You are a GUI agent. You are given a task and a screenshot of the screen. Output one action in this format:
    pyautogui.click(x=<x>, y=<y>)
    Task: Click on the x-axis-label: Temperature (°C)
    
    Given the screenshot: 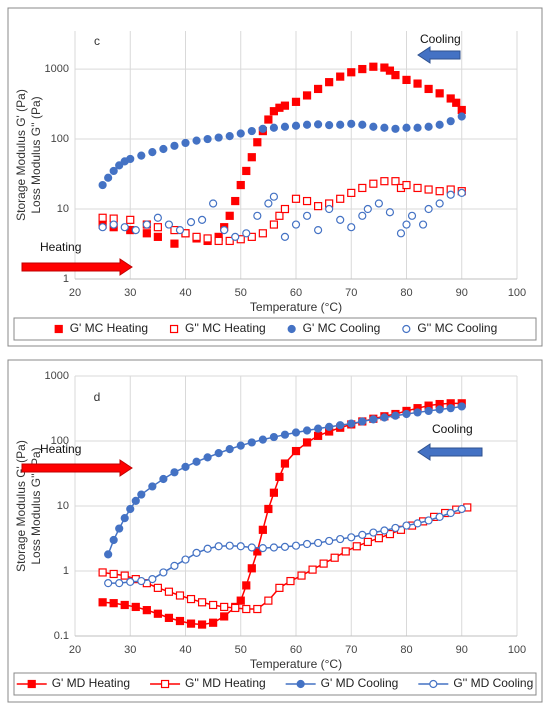 What is the action you would take?
    pyautogui.click(x=296, y=307)
    